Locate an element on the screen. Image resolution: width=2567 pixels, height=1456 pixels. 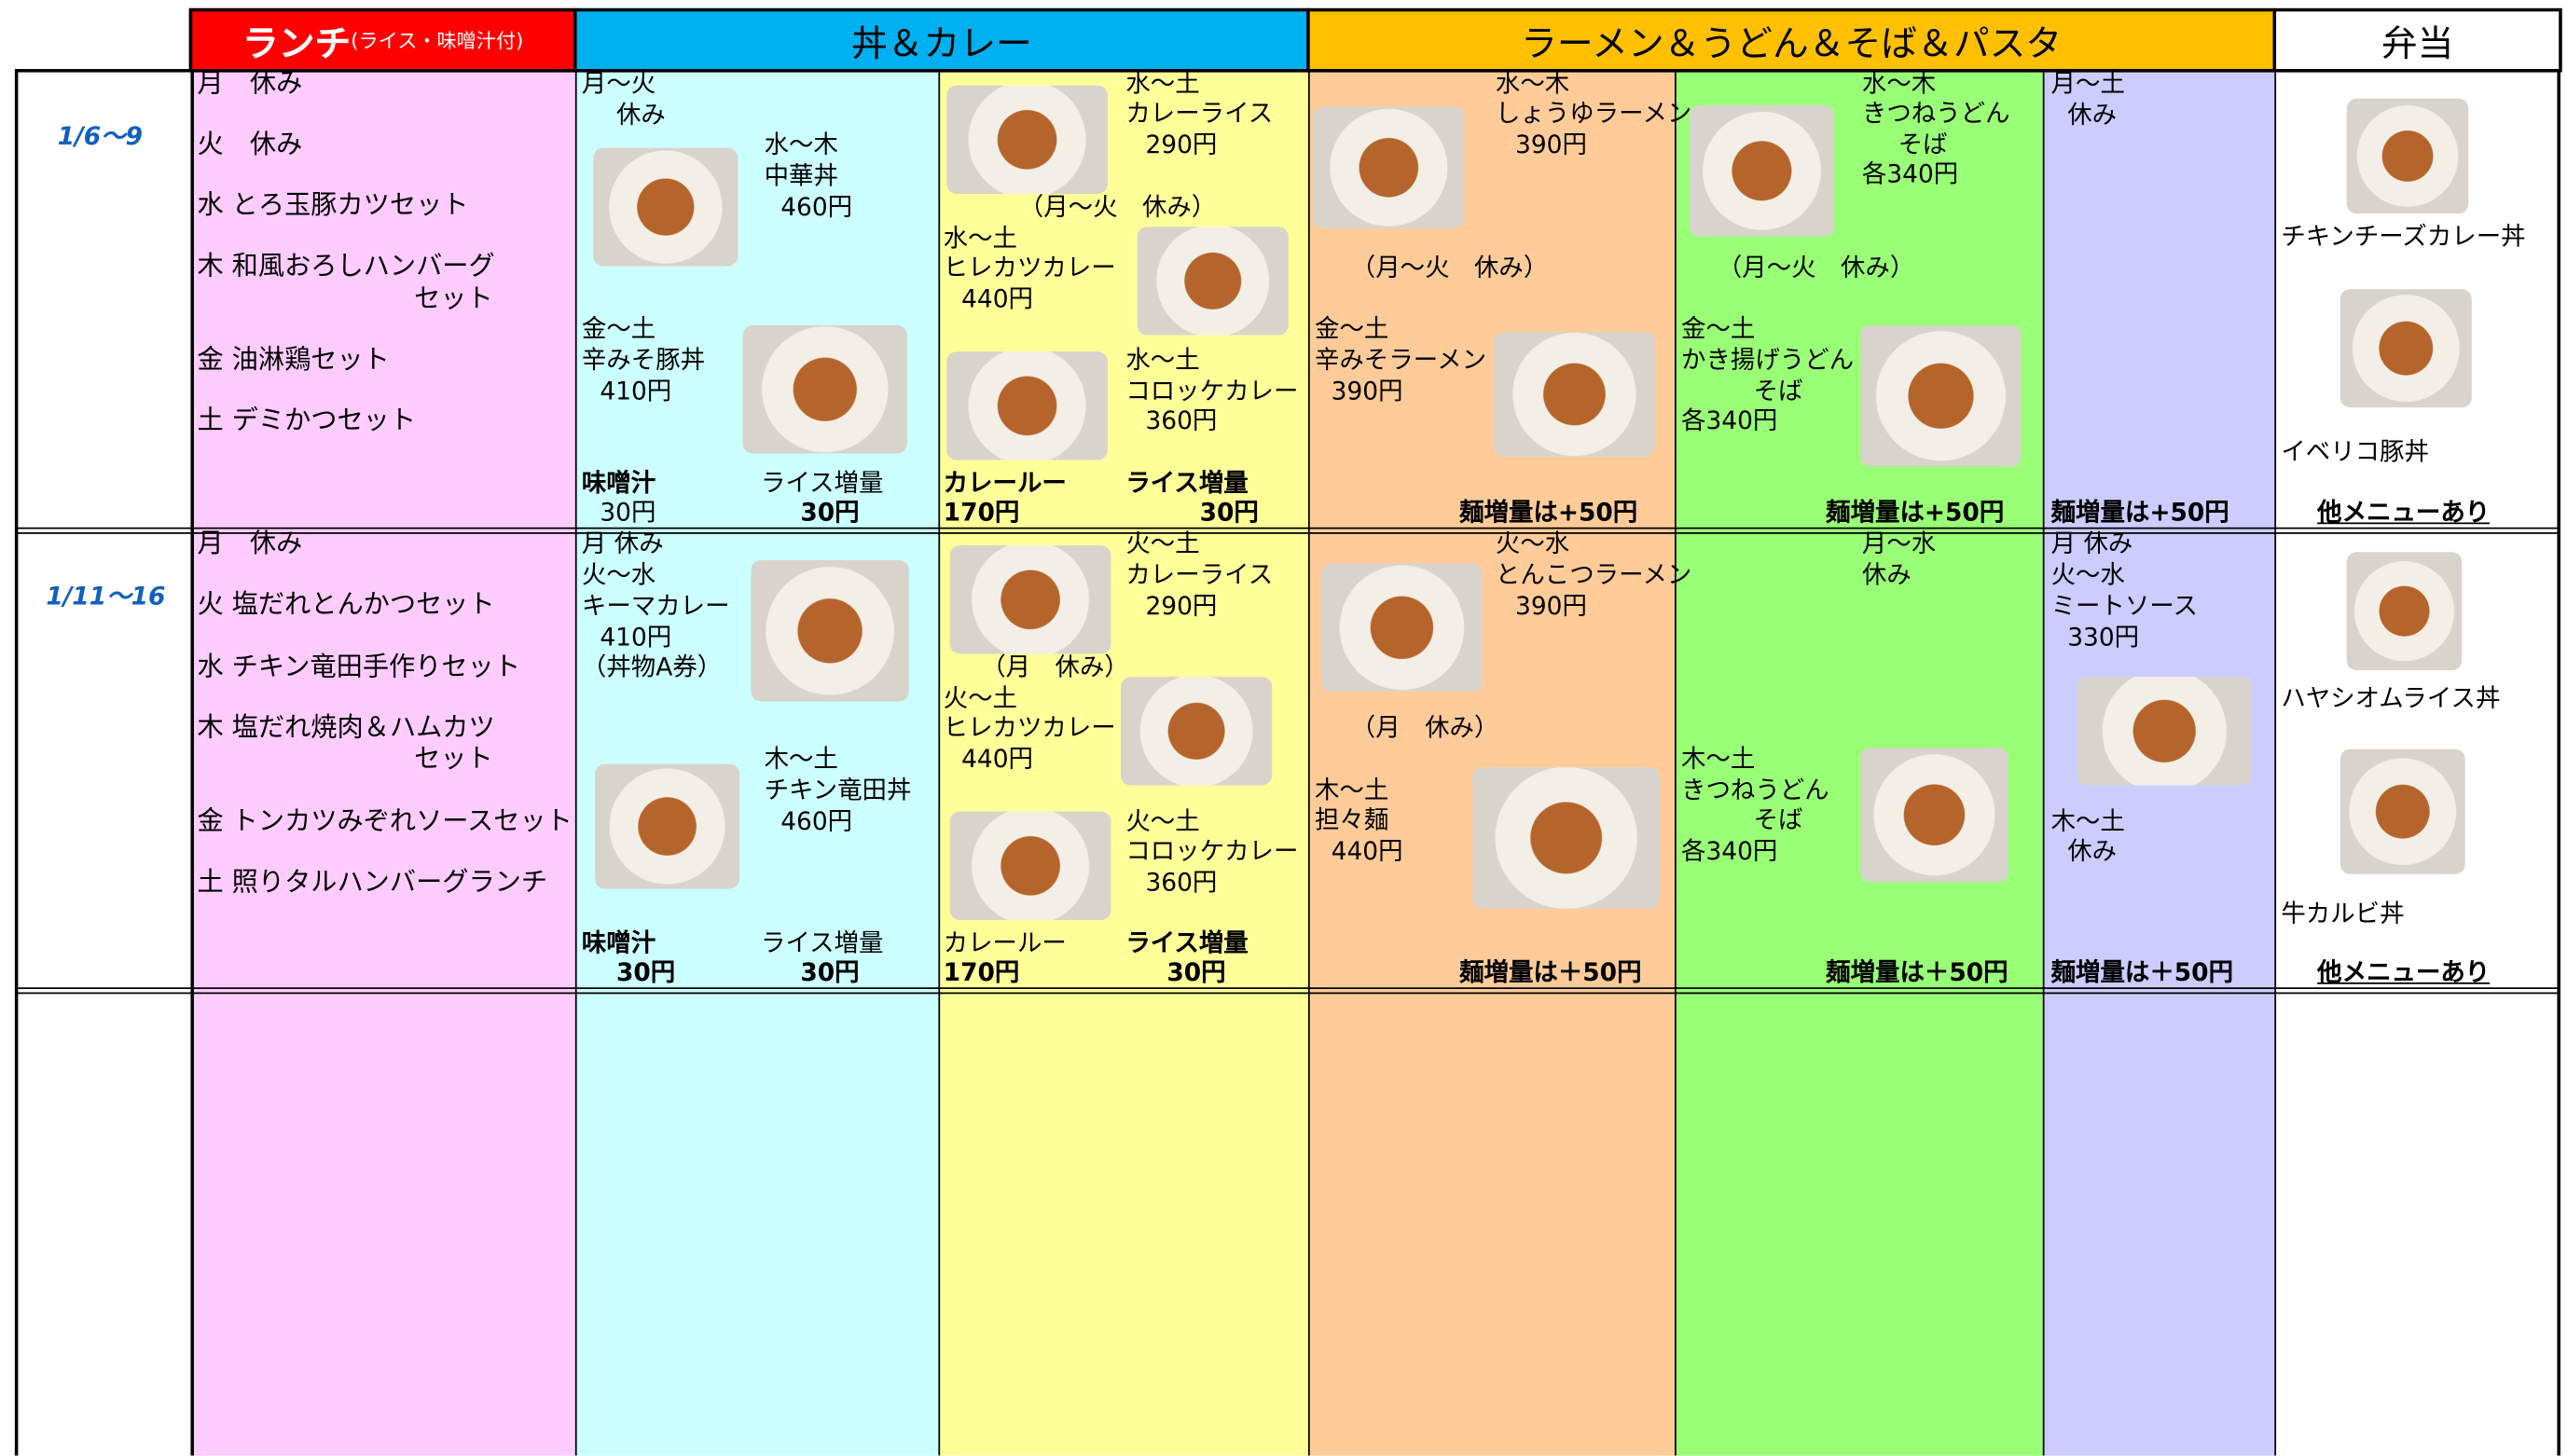
pasta-text: 火～水 is located at coordinates (2087, 575).